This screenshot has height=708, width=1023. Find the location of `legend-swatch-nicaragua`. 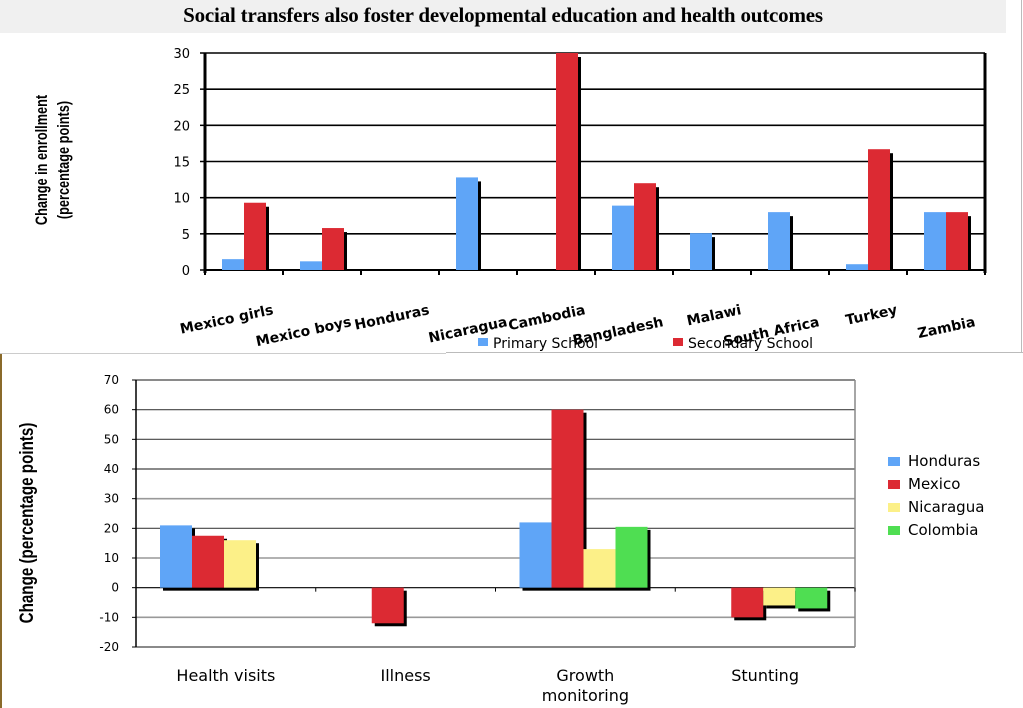

legend-swatch-nicaragua is located at coordinates (894, 507).